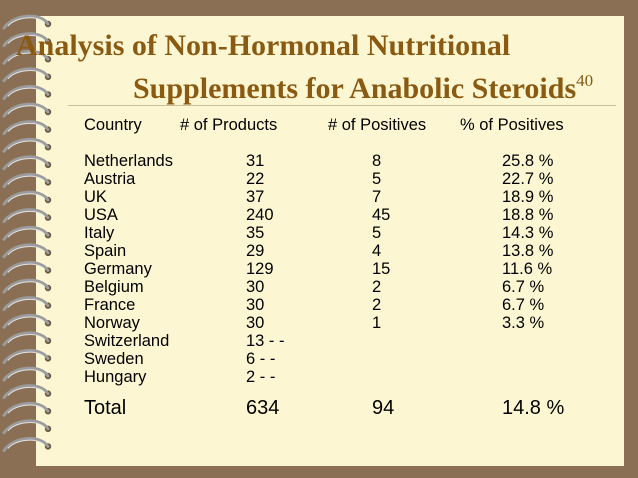 This screenshot has width=638, height=478. What do you see at coordinates (528, 251) in the screenshot?
I see `percent-cell: 13.8 %` at bounding box center [528, 251].